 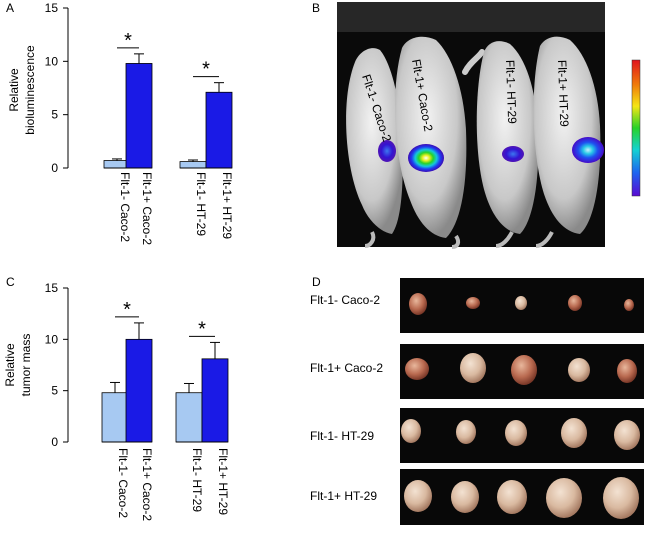 I want to click on tumor-row-label-3: Flt-1- HT-29, so click(x=342, y=436).